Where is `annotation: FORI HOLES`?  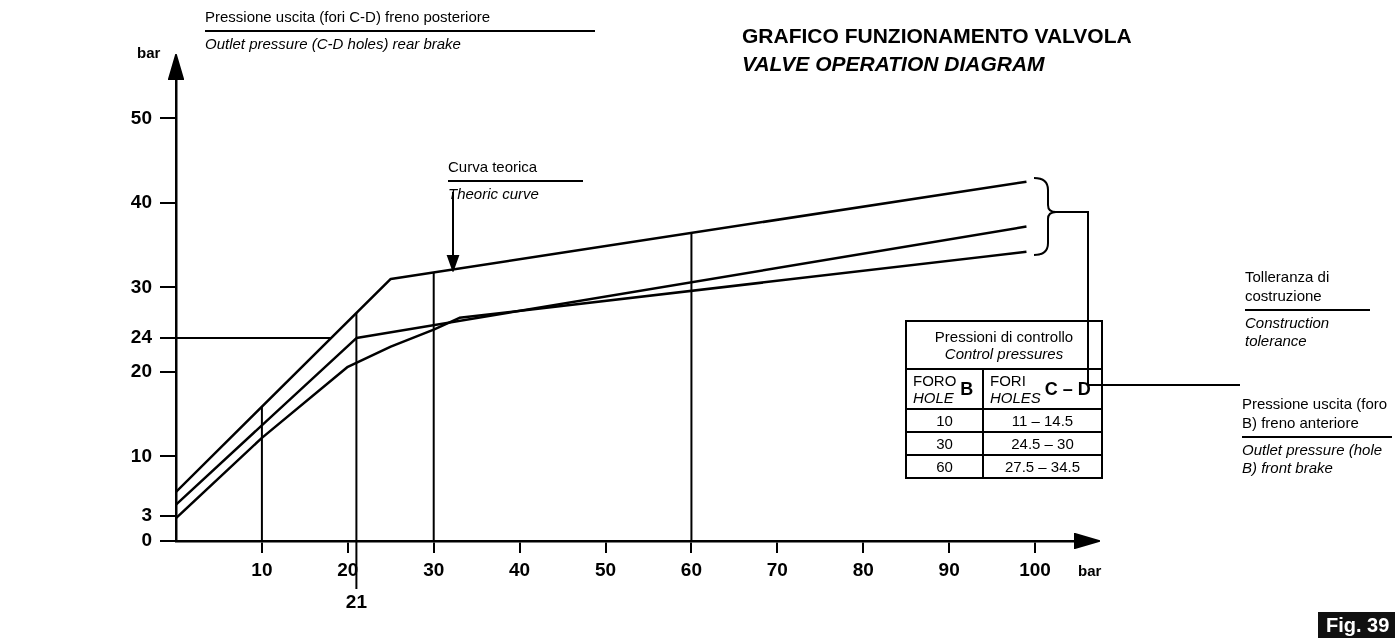 annotation: FORI HOLES is located at coordinates (1015, 389).